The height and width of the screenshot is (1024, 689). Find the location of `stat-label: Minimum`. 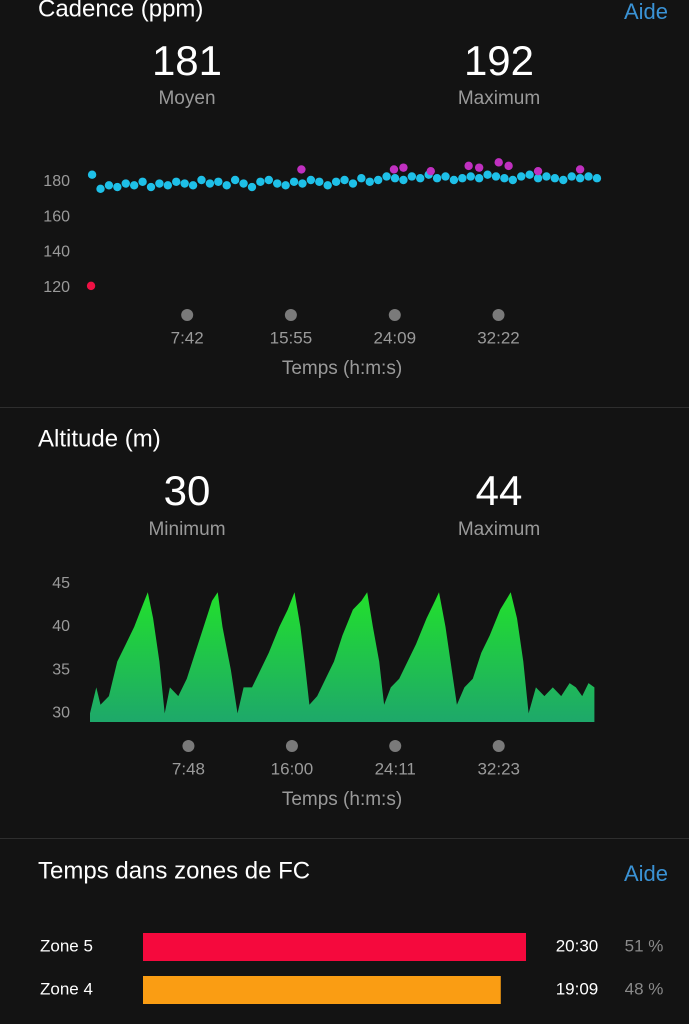

stat-label: Minimum is located at coordinates (186, 529).